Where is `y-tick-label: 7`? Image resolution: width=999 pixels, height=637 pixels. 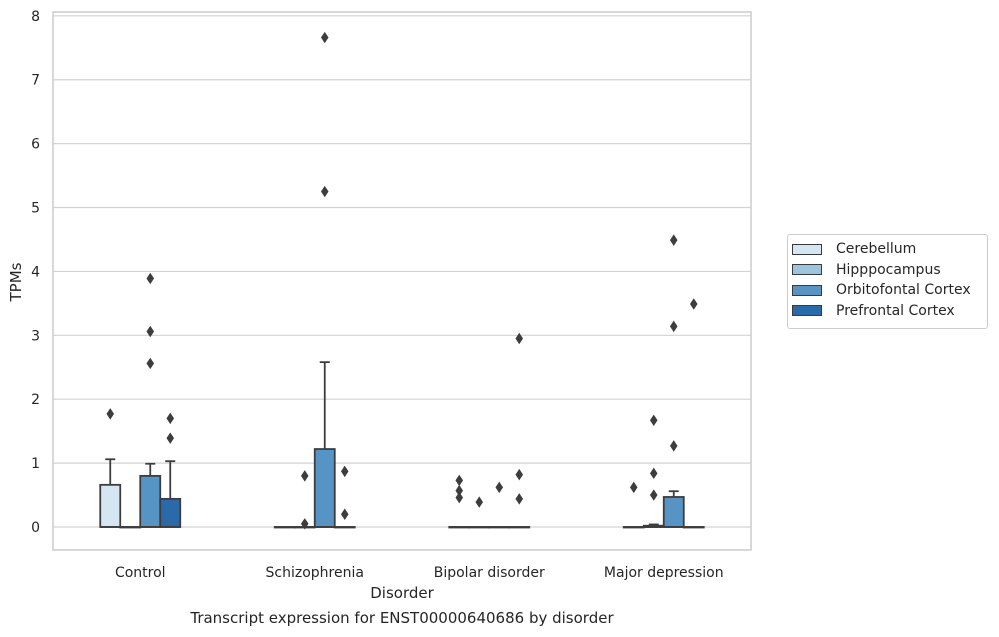
y-tick-label: 7 is located at coordinates (35, 81).